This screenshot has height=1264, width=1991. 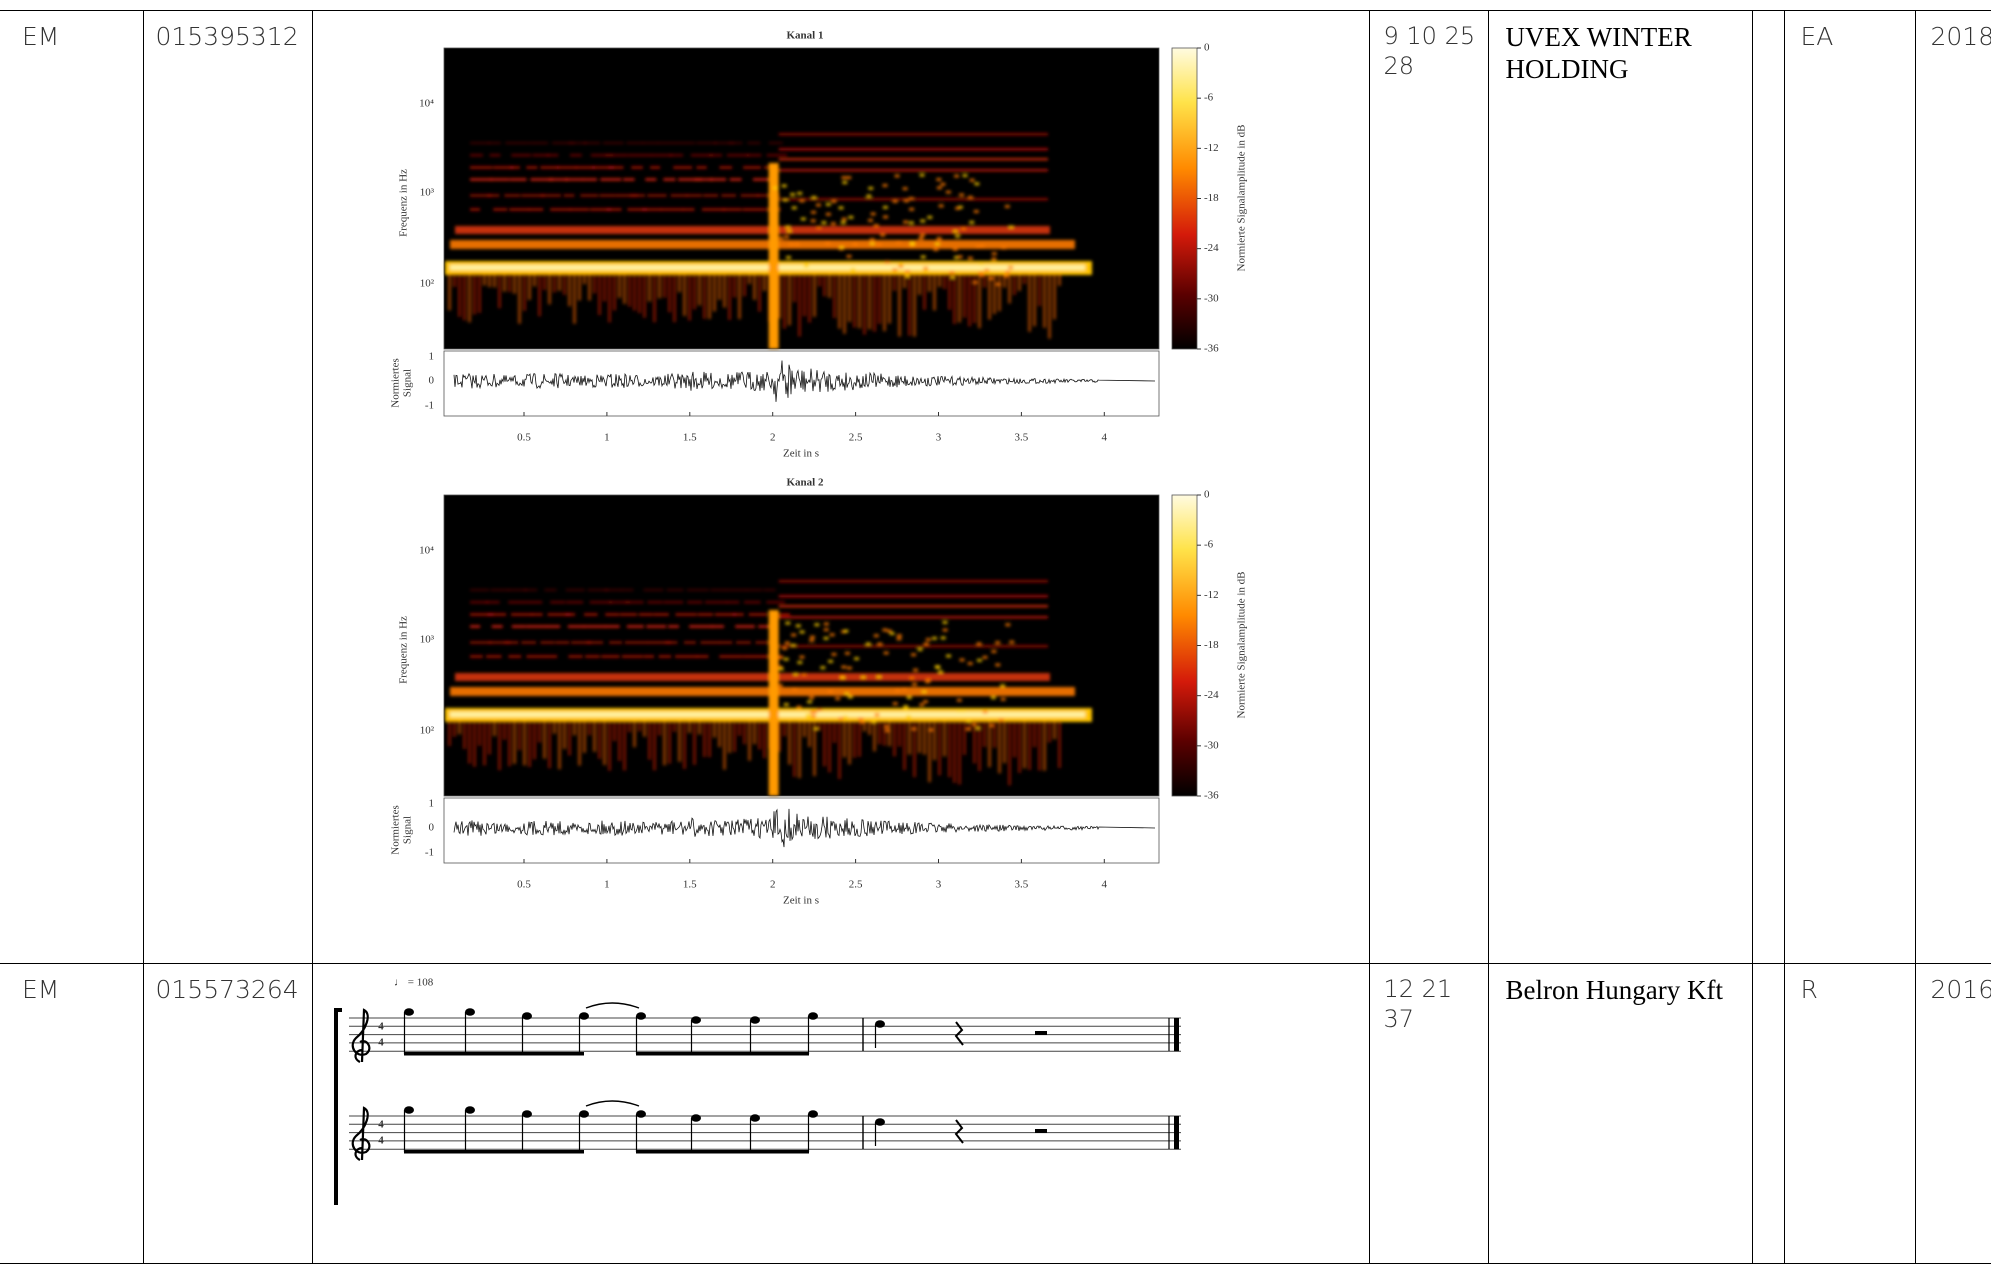 I want to click on colorbar-tick-label: -18, so click(x=1211, y=198).